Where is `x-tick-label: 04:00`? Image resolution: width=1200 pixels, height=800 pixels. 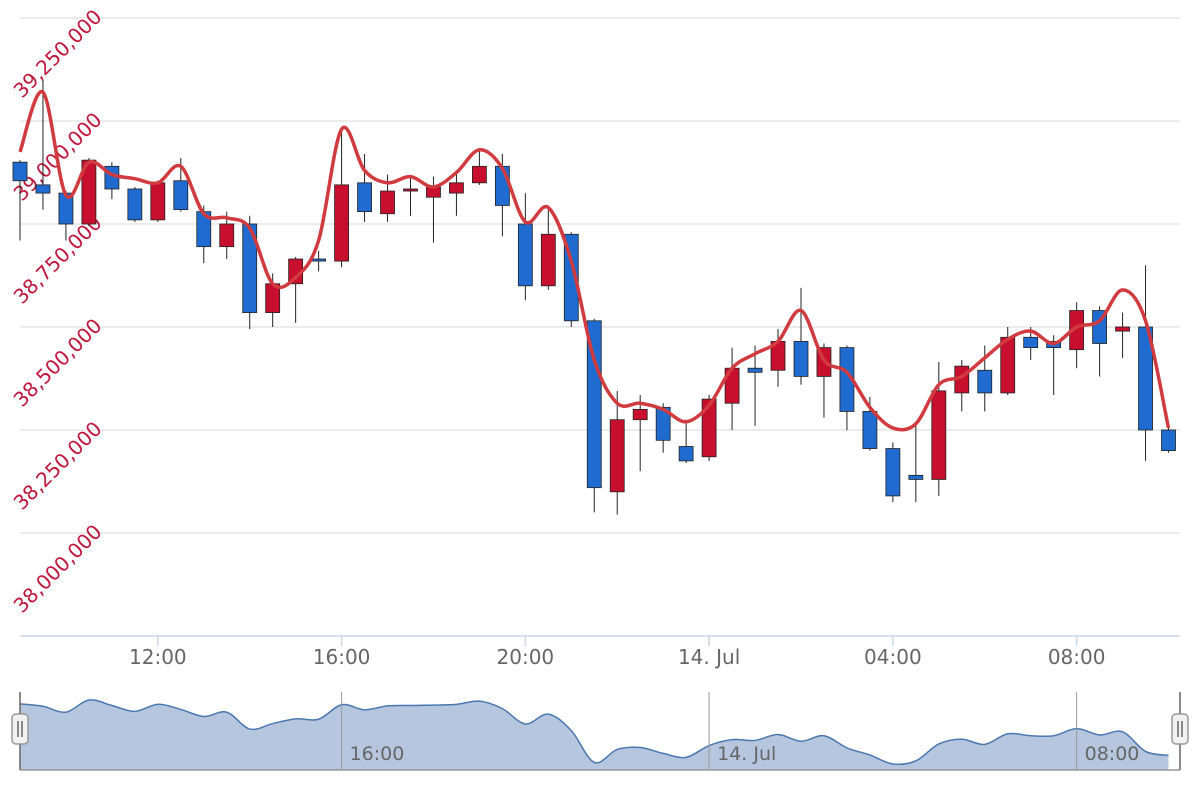
x-tick-label: 04:00 is located at coordinates (893, 657).